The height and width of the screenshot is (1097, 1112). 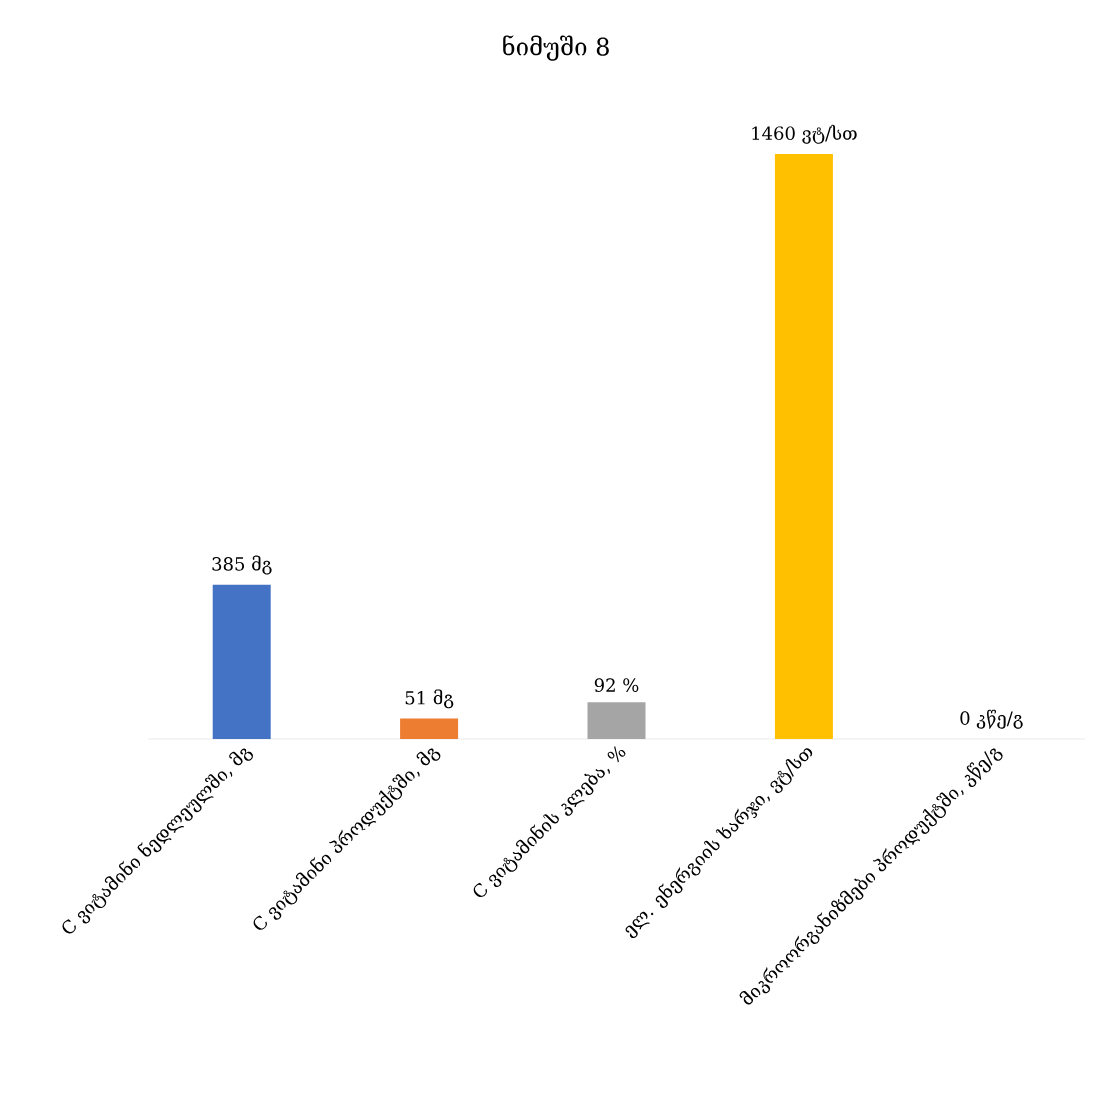 I want to click on chart-title: ნიმუში 8, so click(x=556, y=48).